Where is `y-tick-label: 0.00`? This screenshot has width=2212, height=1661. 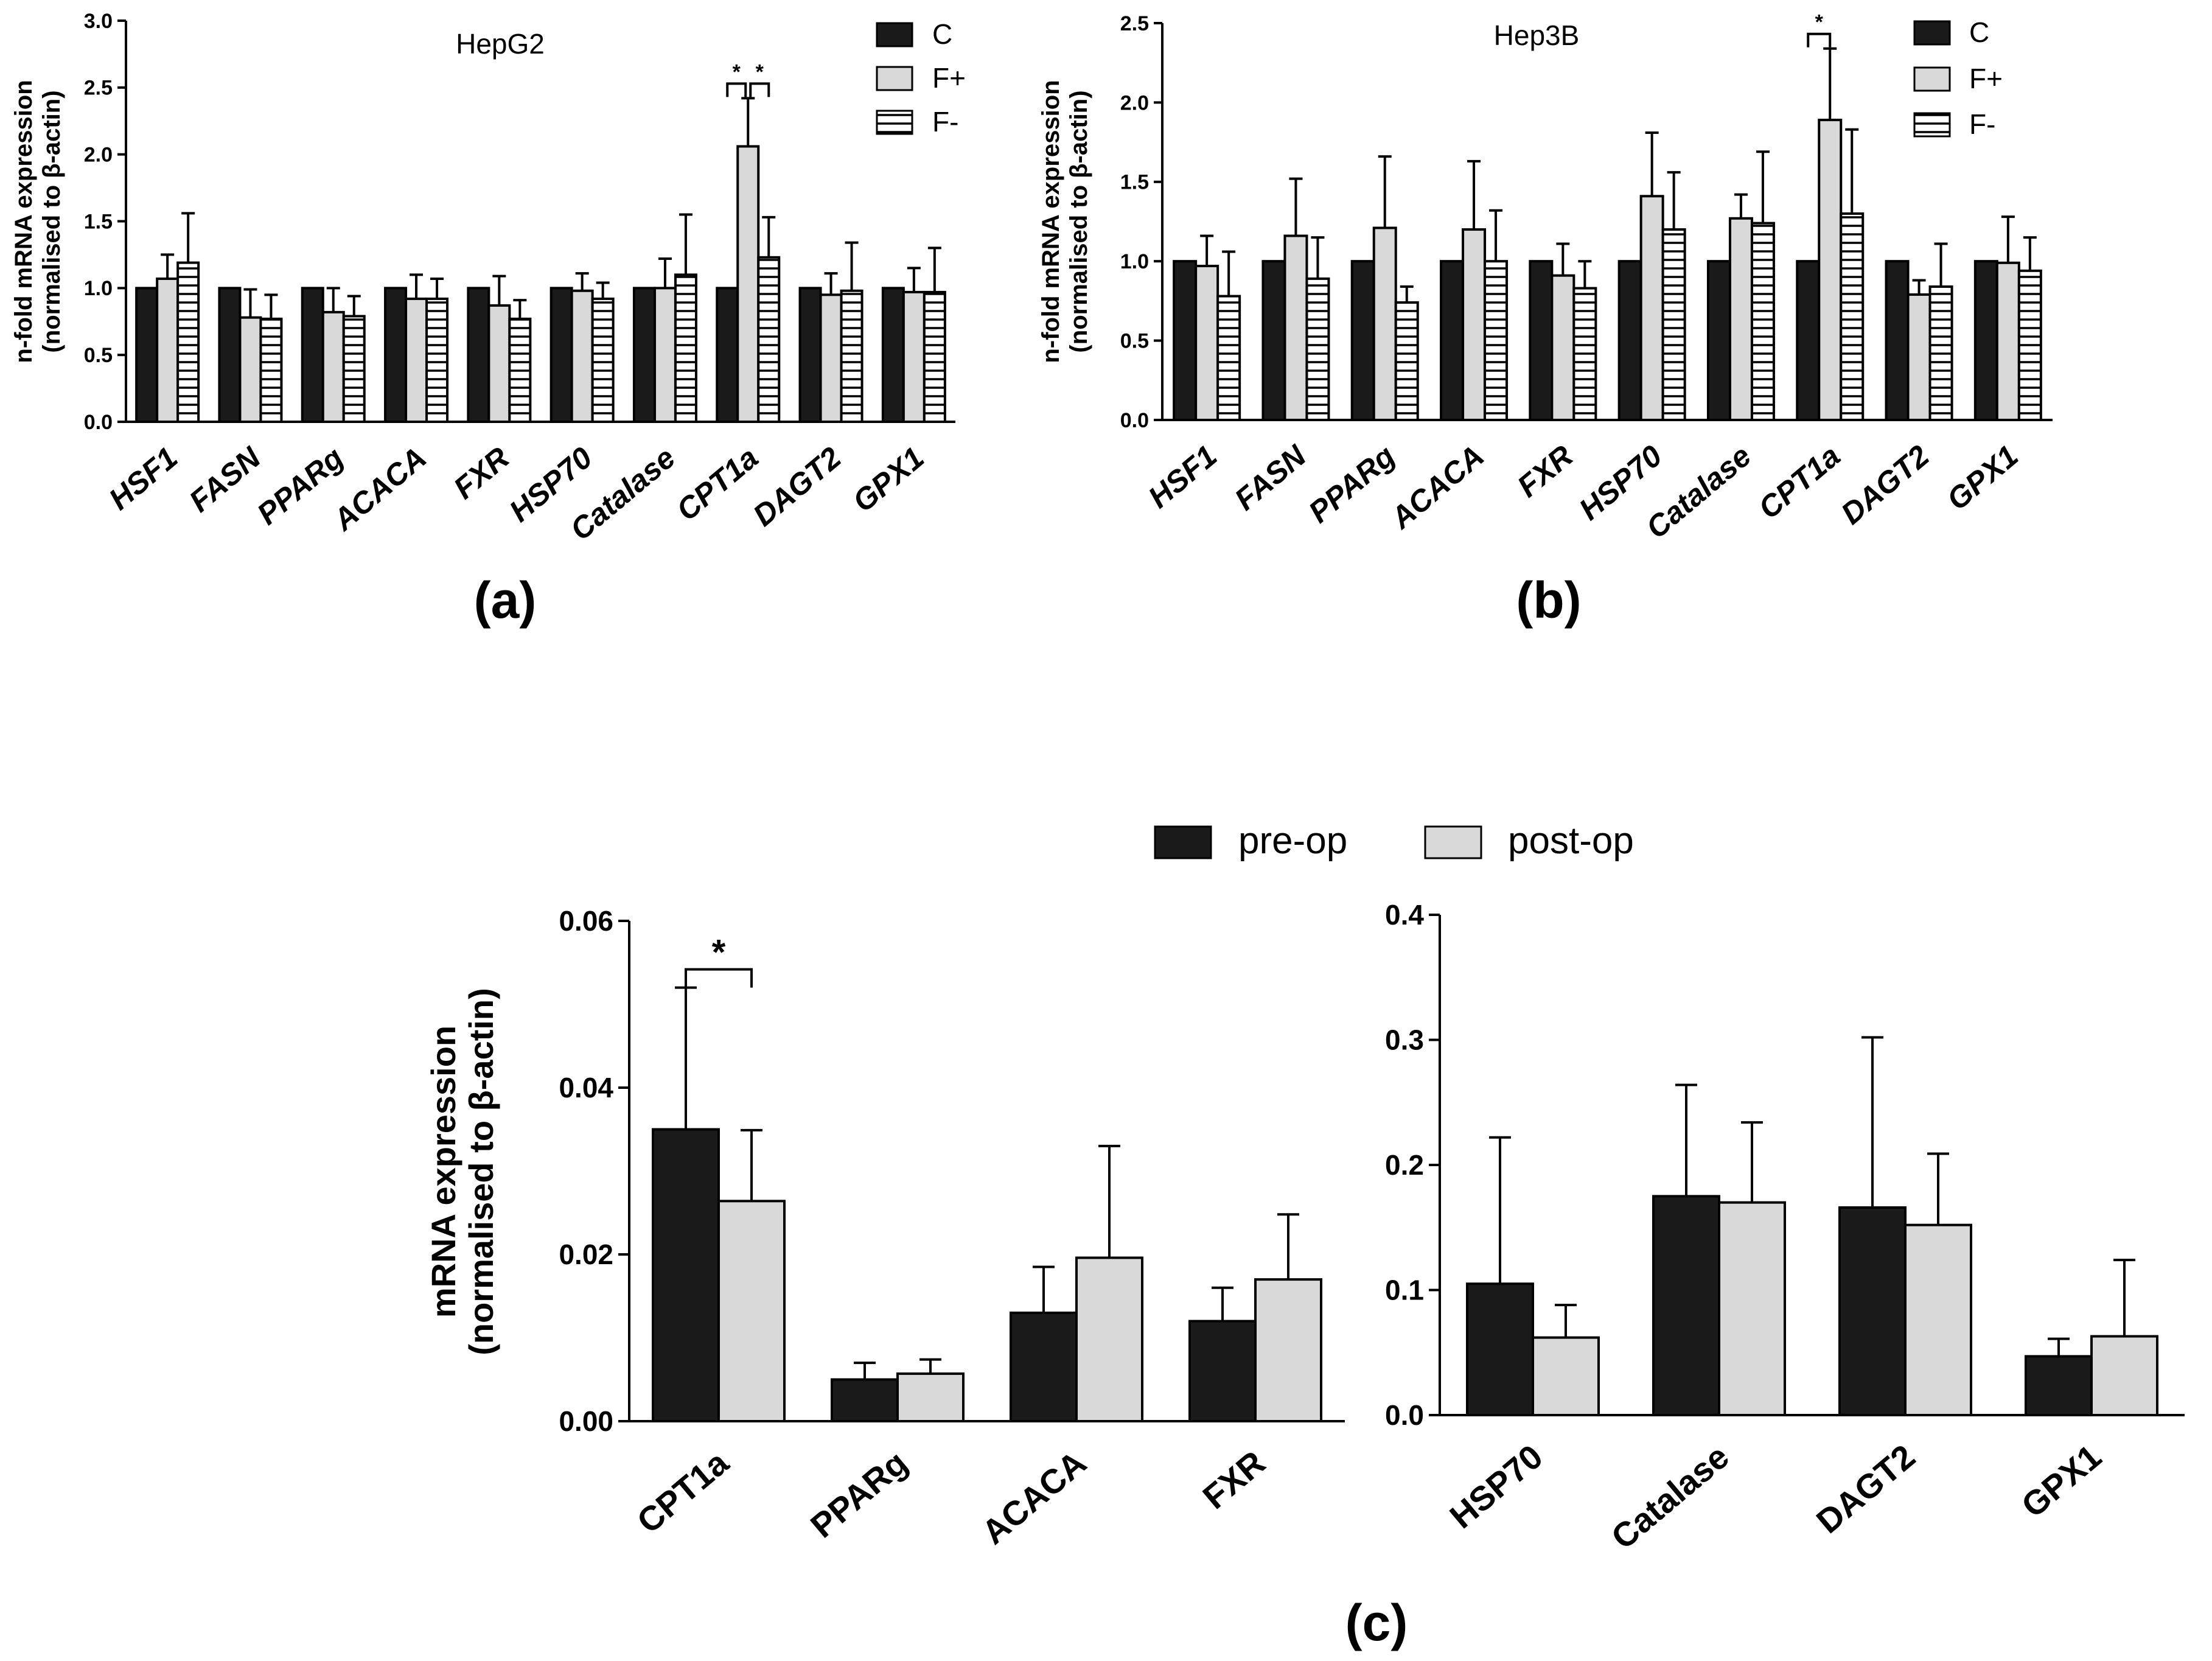
y-tick-label: 0.00 is located at coordinates (586, 1421).